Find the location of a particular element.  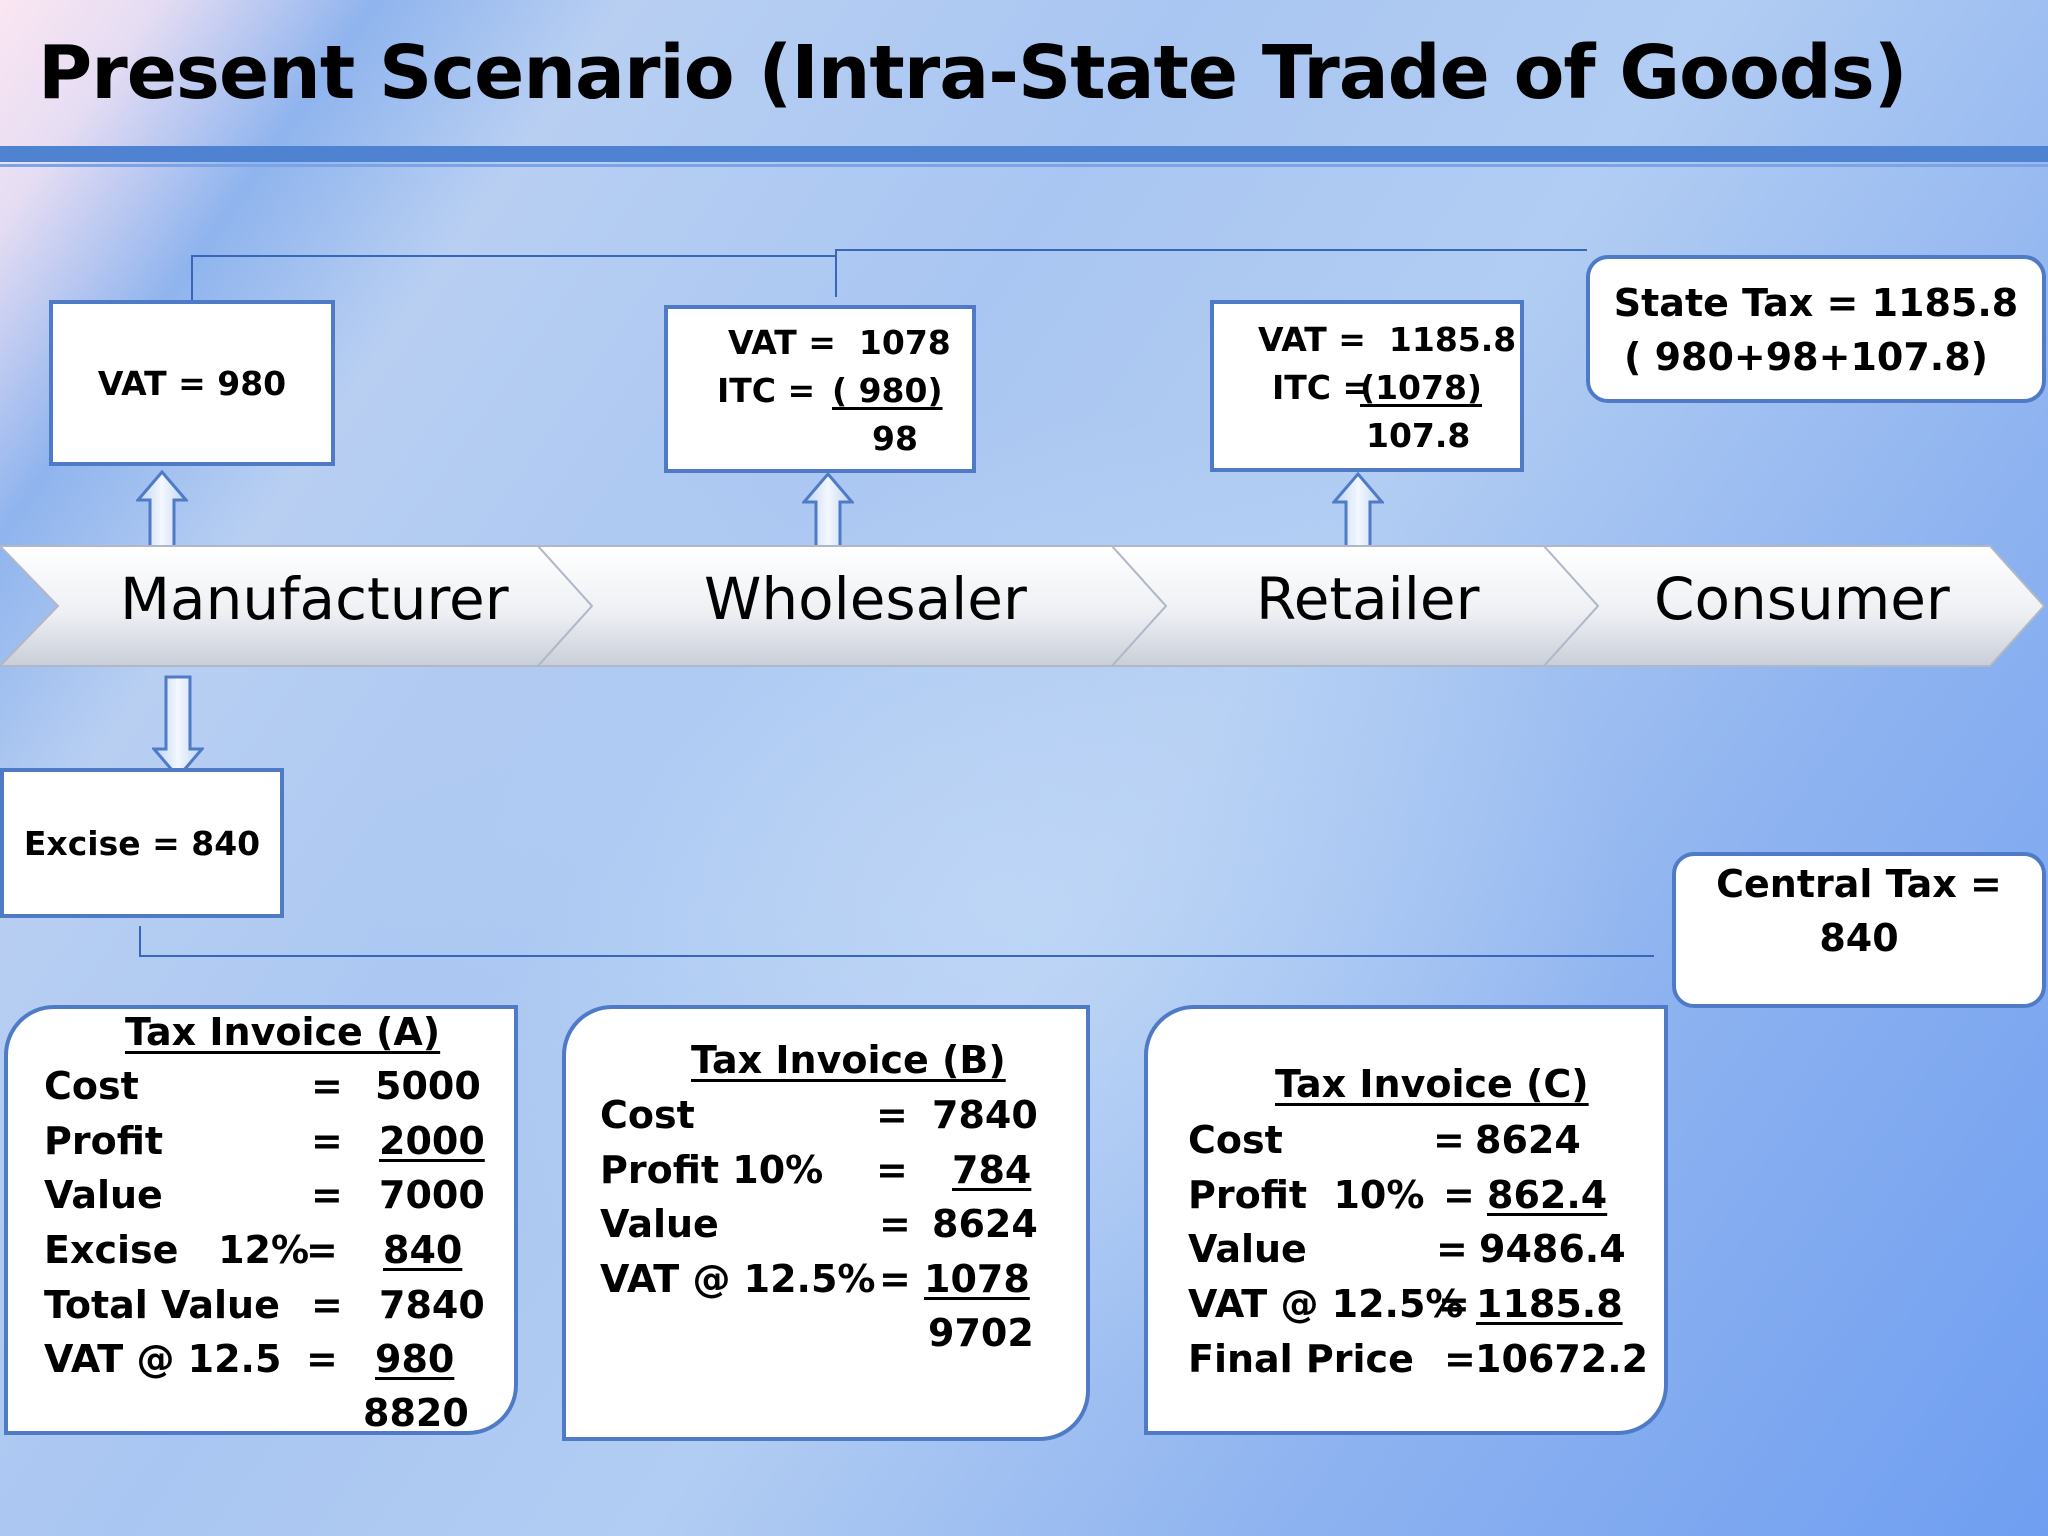

wholesaler-vat-text: VAT = 1078 is located at coordinates (839, 342).